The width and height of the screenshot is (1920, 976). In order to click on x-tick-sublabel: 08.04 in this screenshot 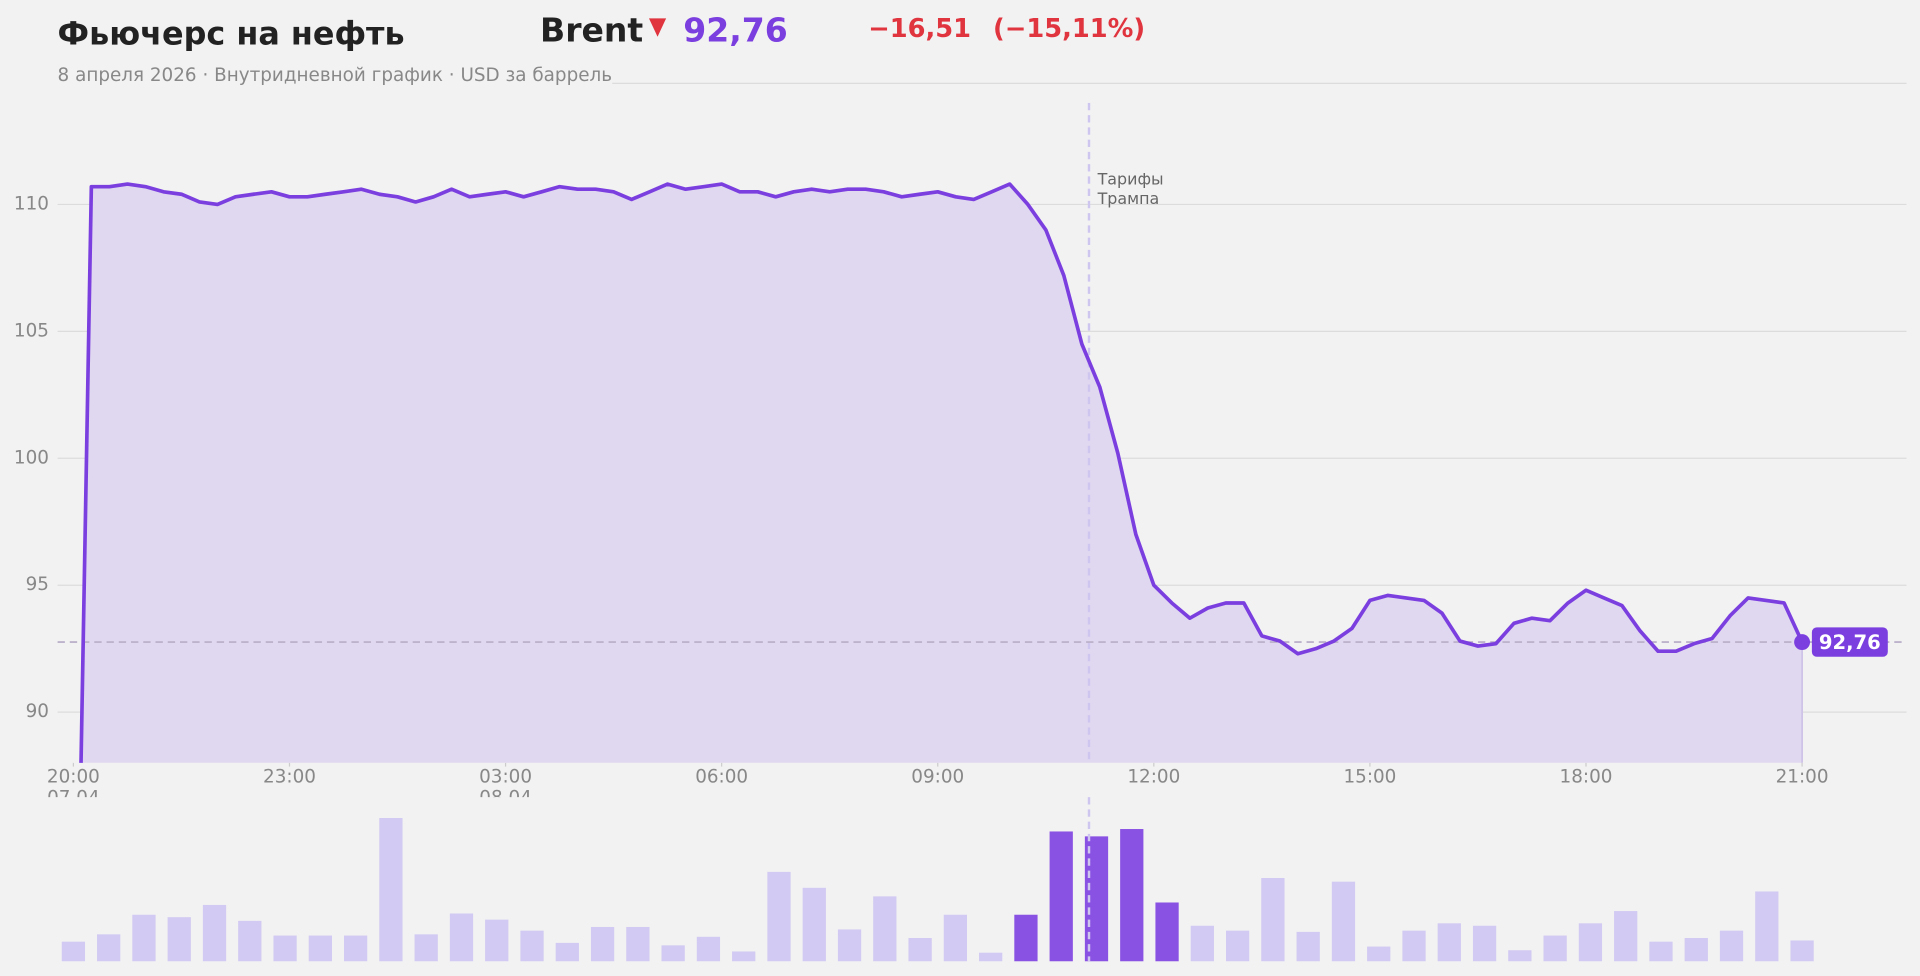, I will do `click(505, 797)`.